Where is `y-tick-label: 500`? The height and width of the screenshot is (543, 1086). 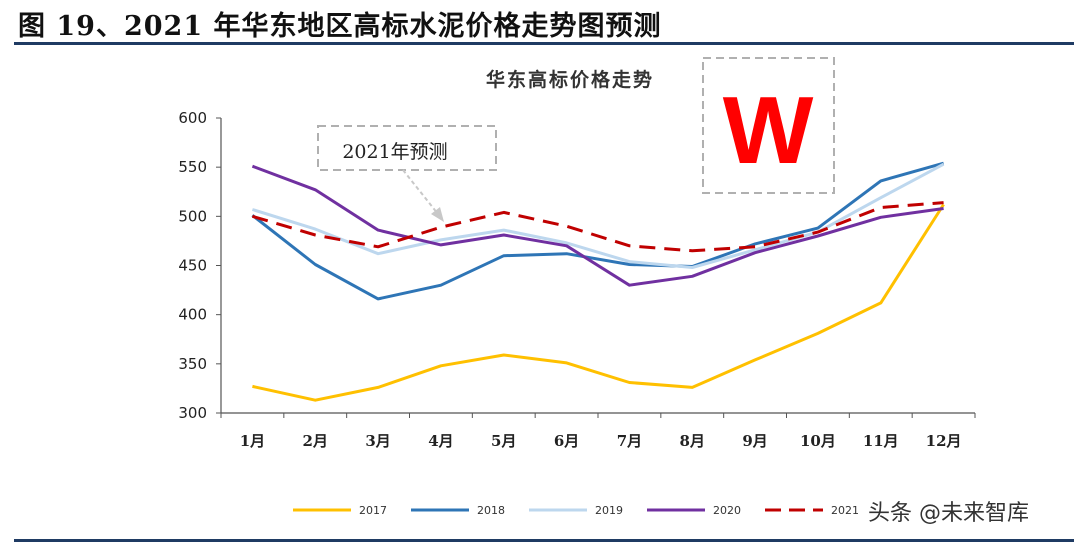 y-tick-label: 500 is located at coordinates (192, 216).